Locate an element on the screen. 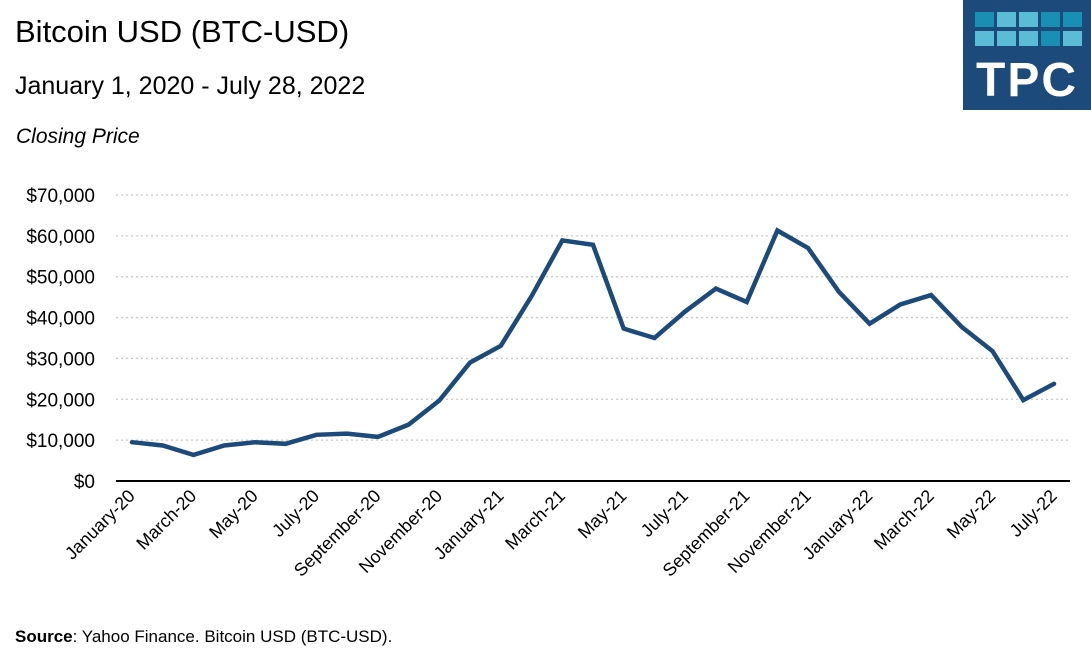 The image size is (1091, 657). x-tick-label: May-22 is located at coordinates (971, 514).